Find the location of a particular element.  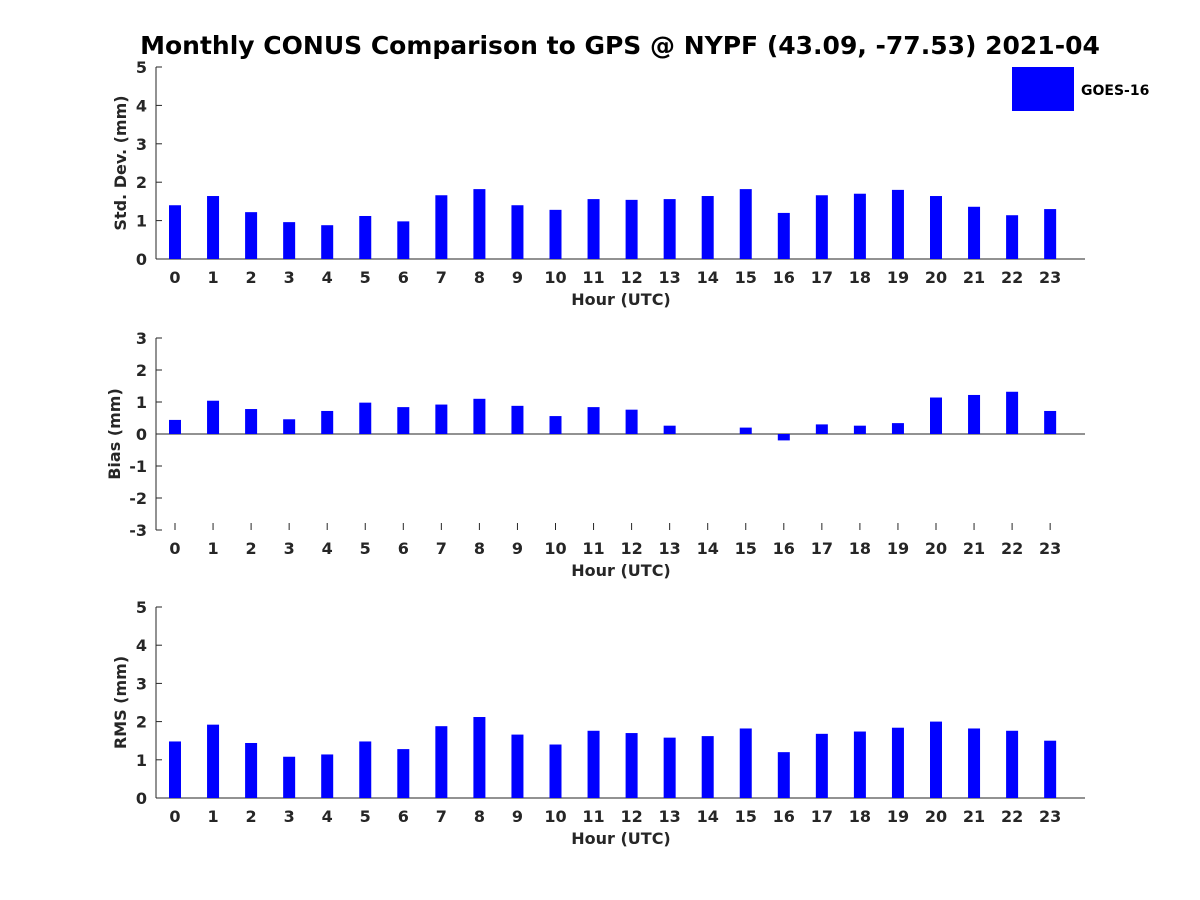

bias-x-tick-label: 3 is located at coordinates (289, 548).